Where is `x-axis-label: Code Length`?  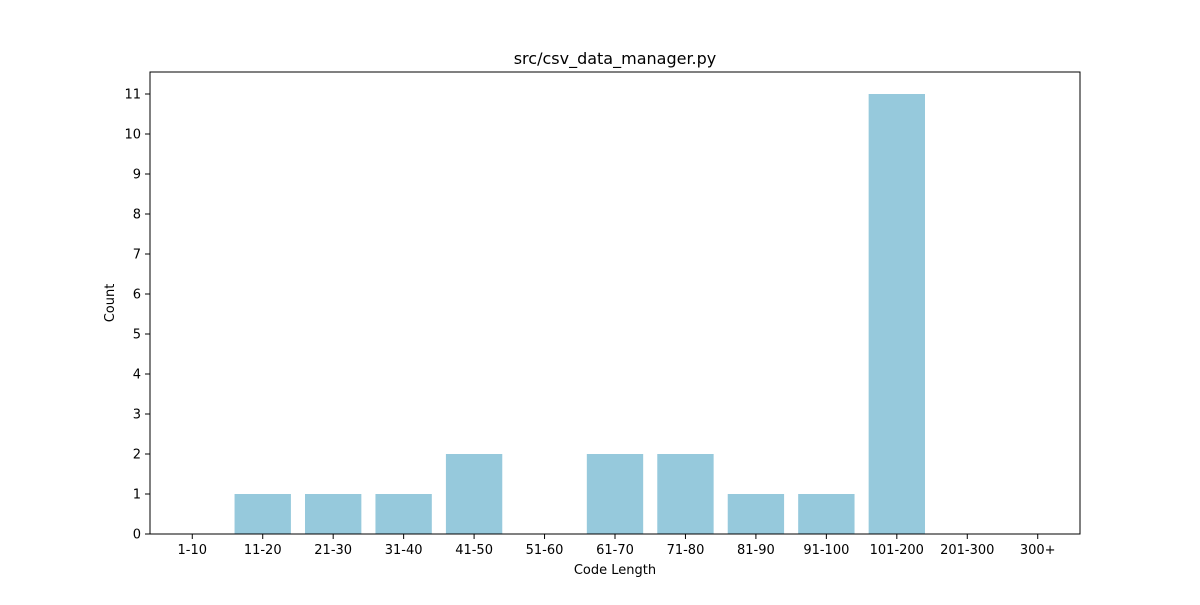 x-axis-label: Code Length is located at coordinates (615, 570).